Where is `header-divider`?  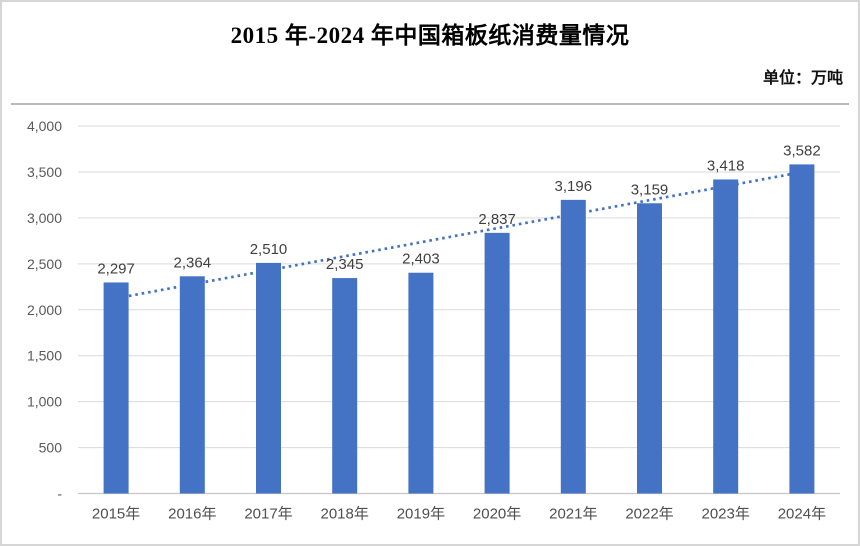
header-divider is located at coordinates (430, 104).